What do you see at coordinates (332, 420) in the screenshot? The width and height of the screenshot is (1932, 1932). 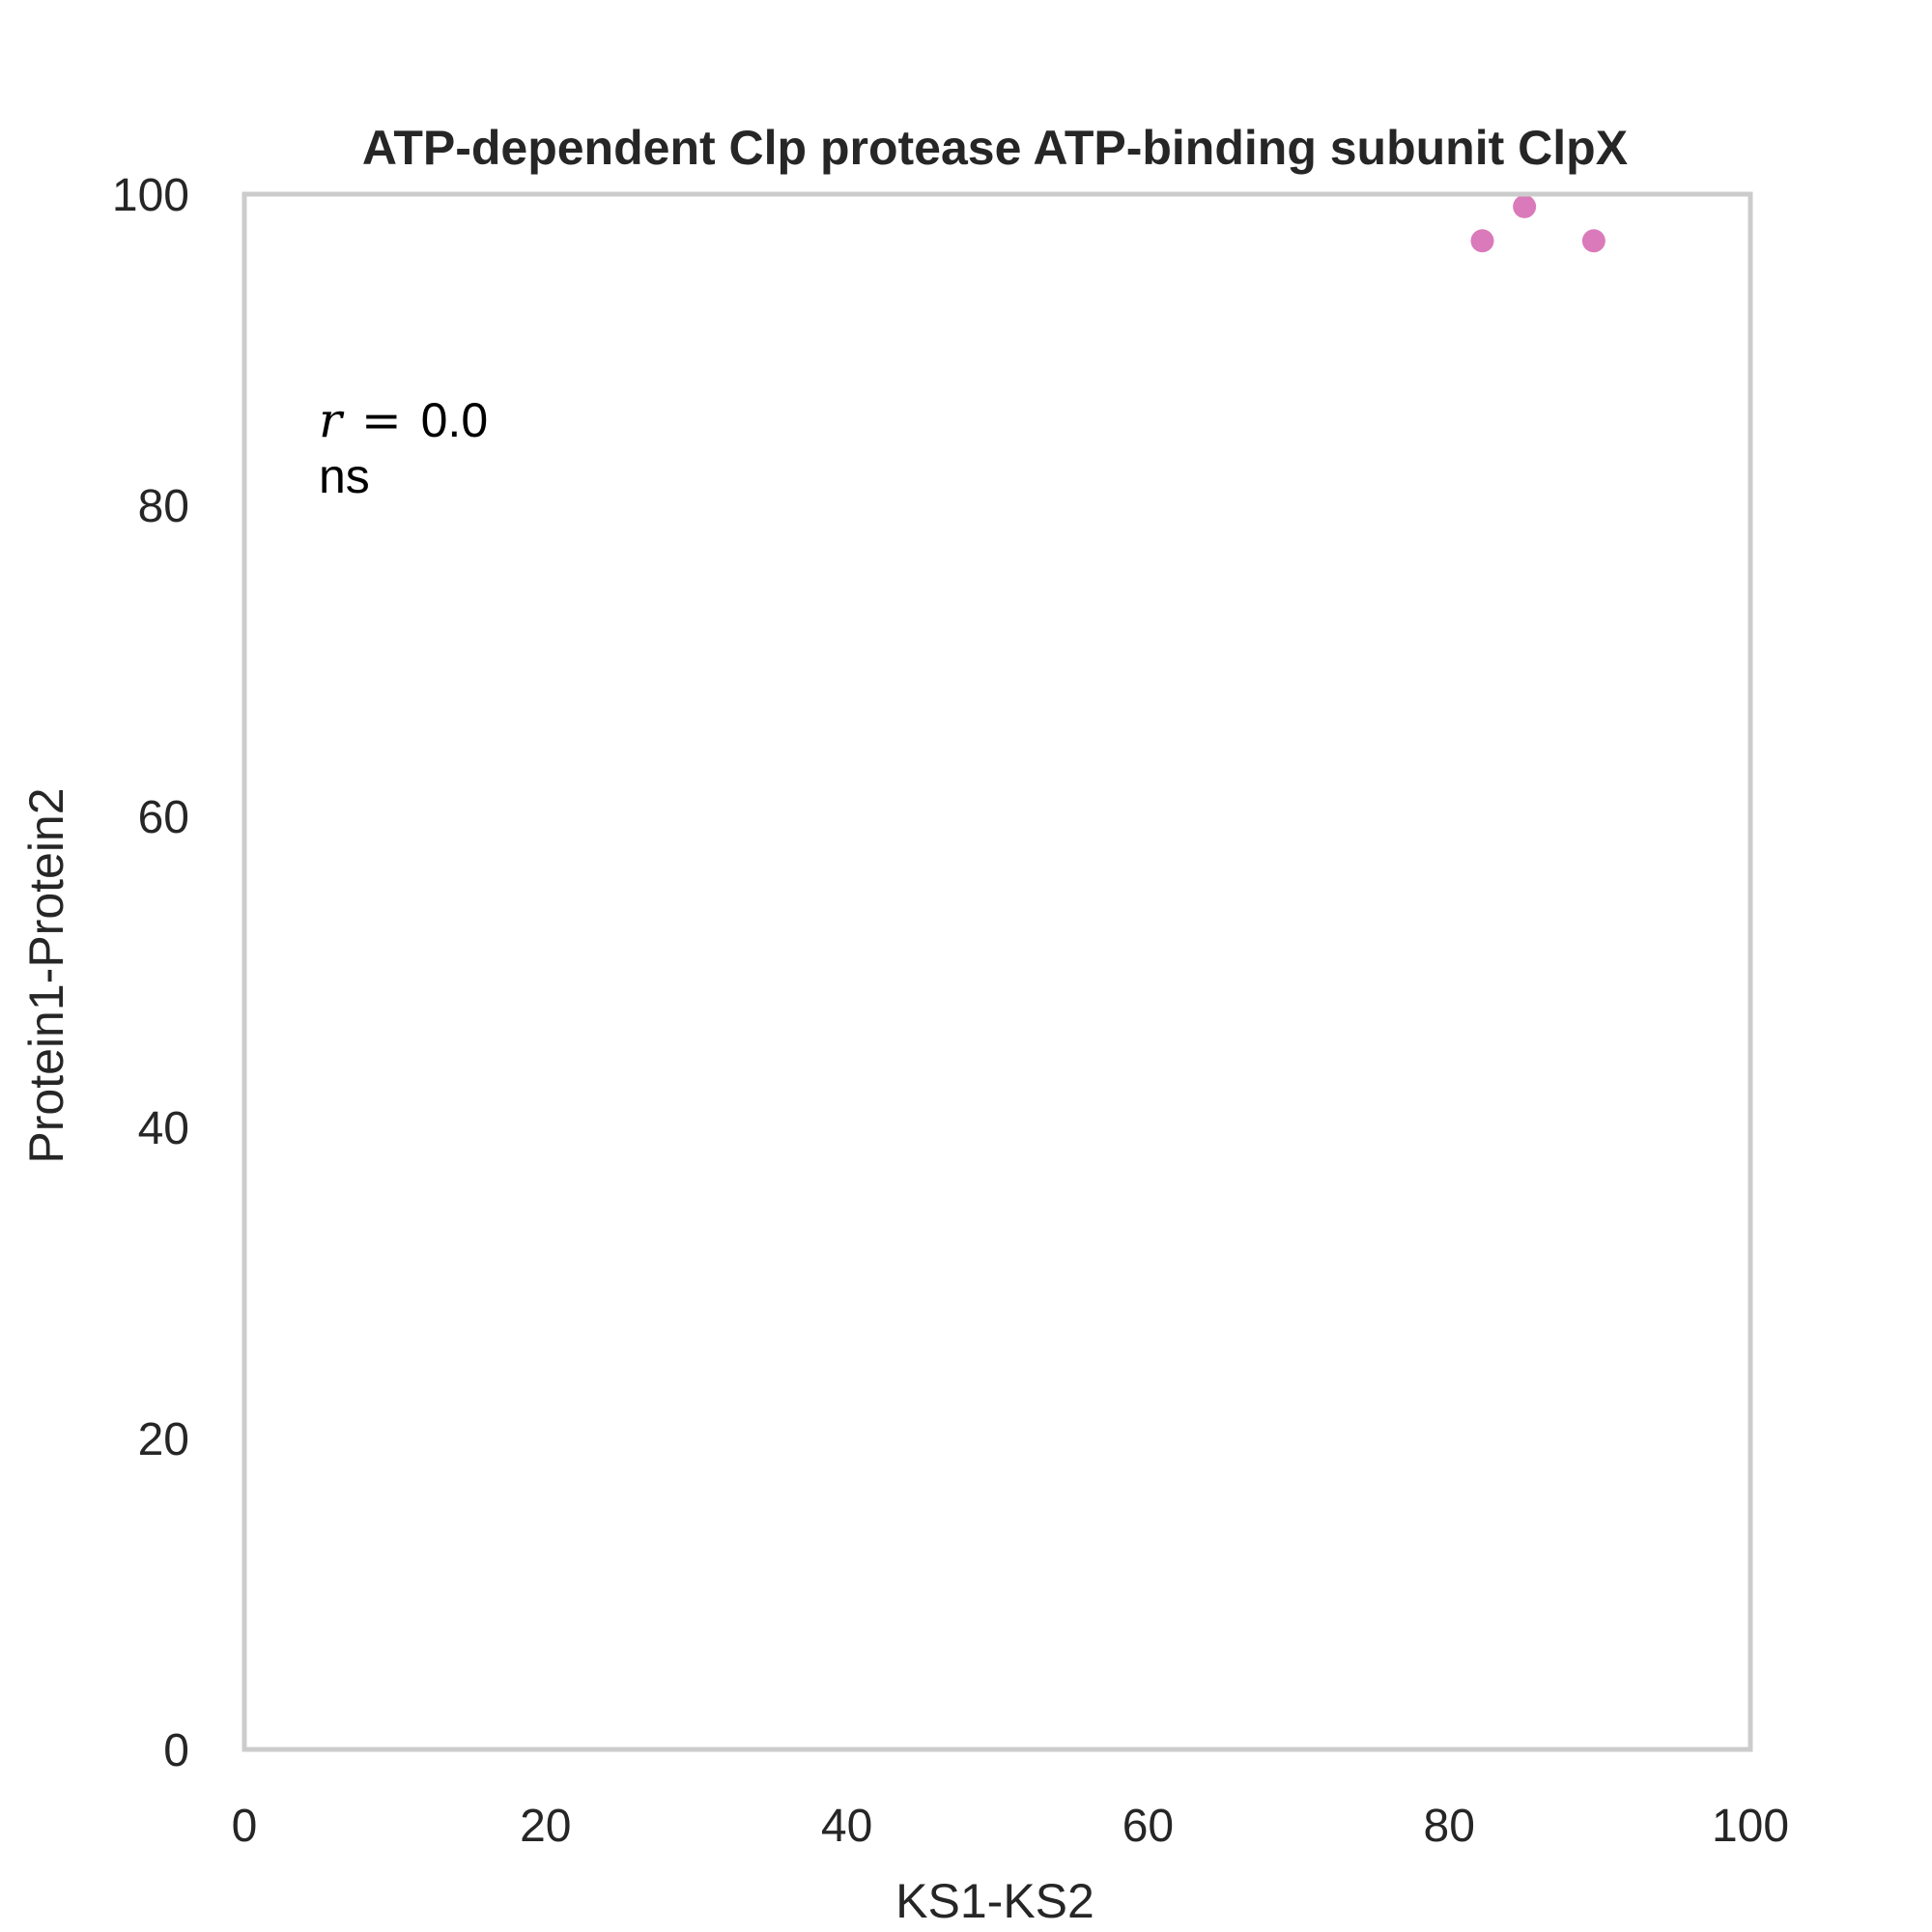 I see `r-symbol: r` at bounding box center [332, 420].